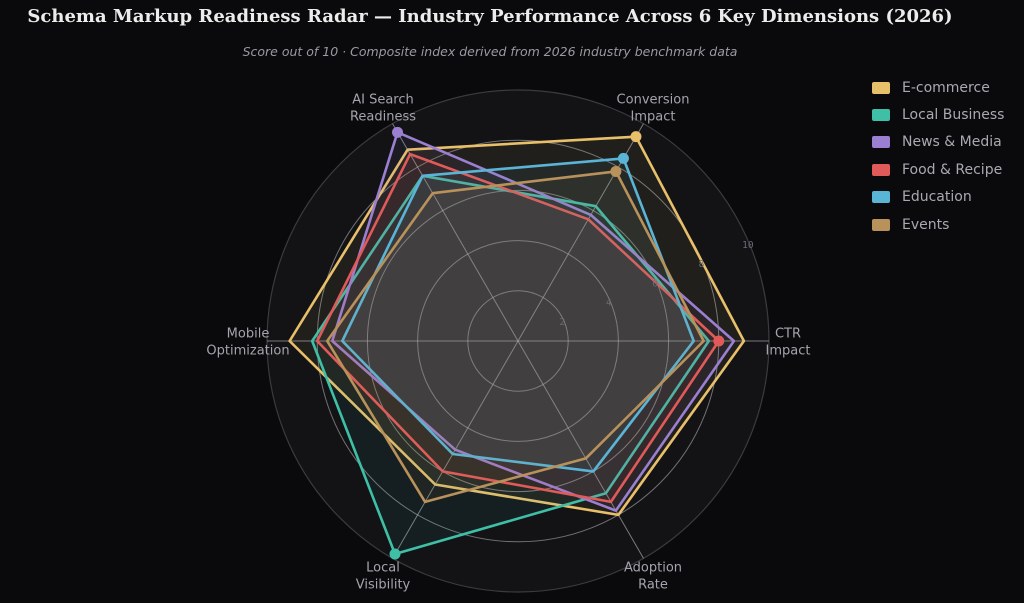  I want to click on axis-label: CTR Impact, so click(788, 343).